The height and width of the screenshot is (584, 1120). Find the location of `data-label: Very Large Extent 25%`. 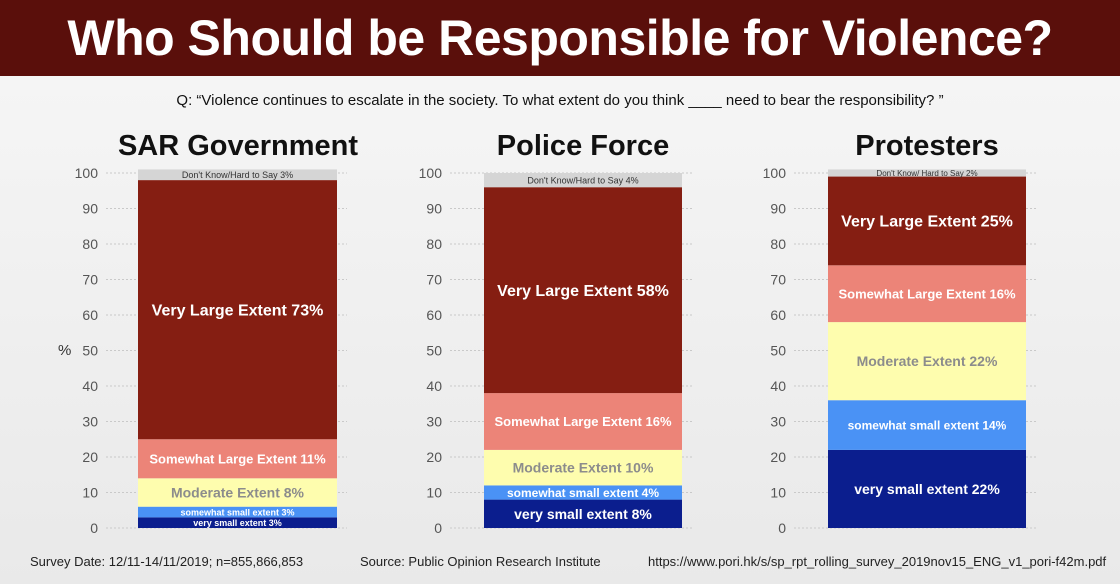

data-label: Very Large Extent 25% is located at coordinates (927, 222).